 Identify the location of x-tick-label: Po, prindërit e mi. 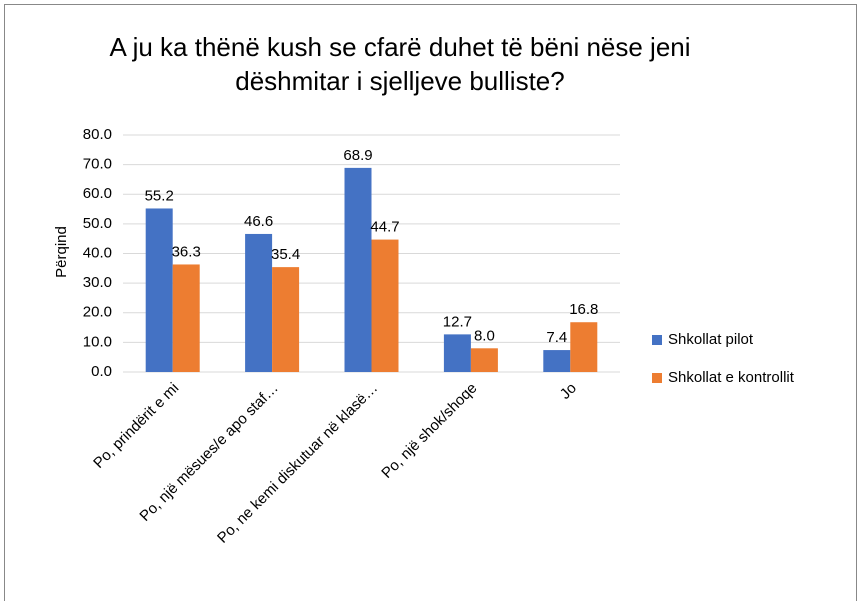
(136, 426).